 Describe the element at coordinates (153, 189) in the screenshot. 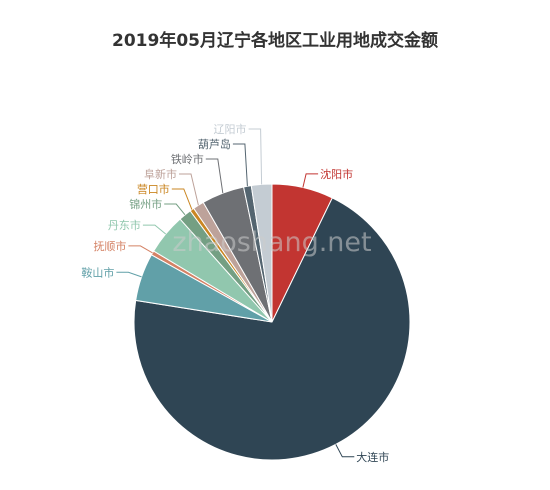

I see `slice-label: 营口市` at that location.